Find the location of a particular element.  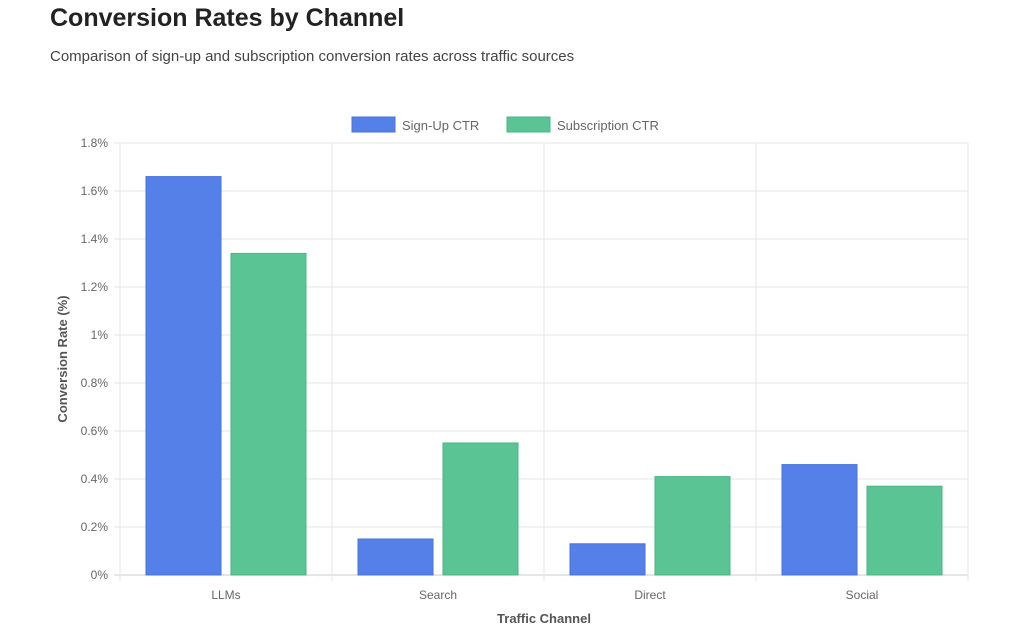

x-axis-title: Traffic Channel is located at coordinates (544, 618).